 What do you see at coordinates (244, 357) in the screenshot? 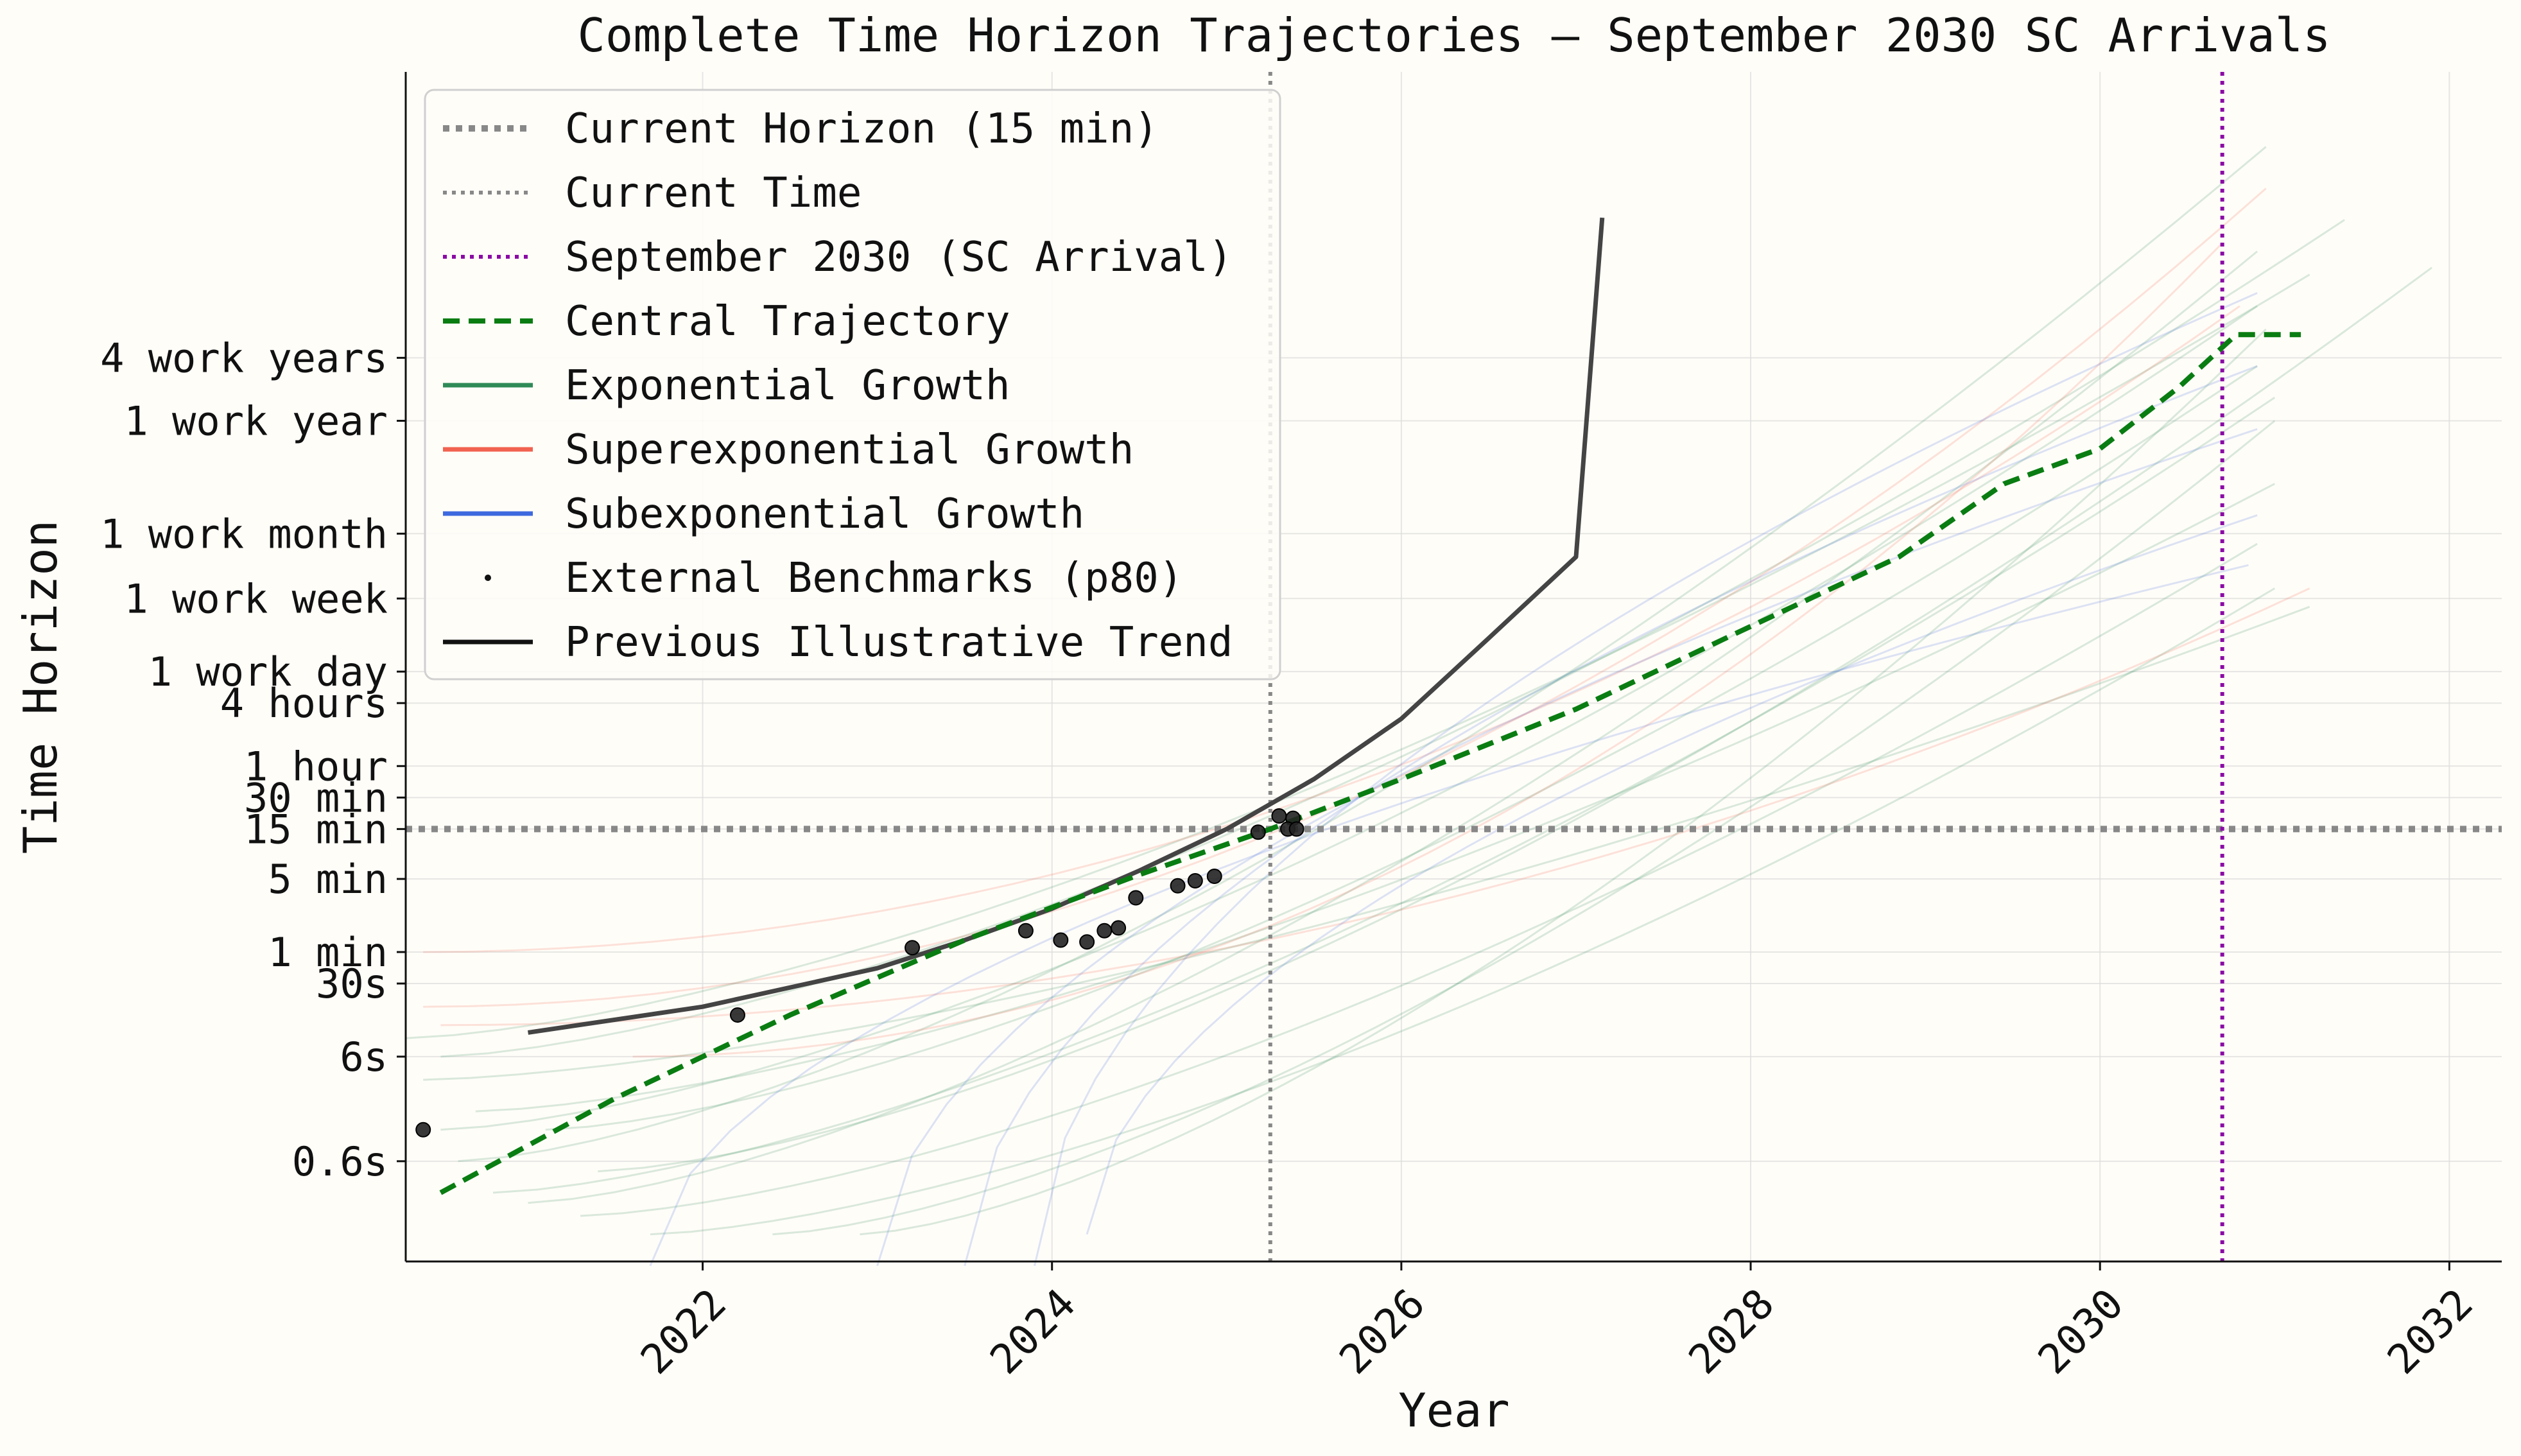
I see `y-tick-label: 4 work years` at bounding box center [244, 357].